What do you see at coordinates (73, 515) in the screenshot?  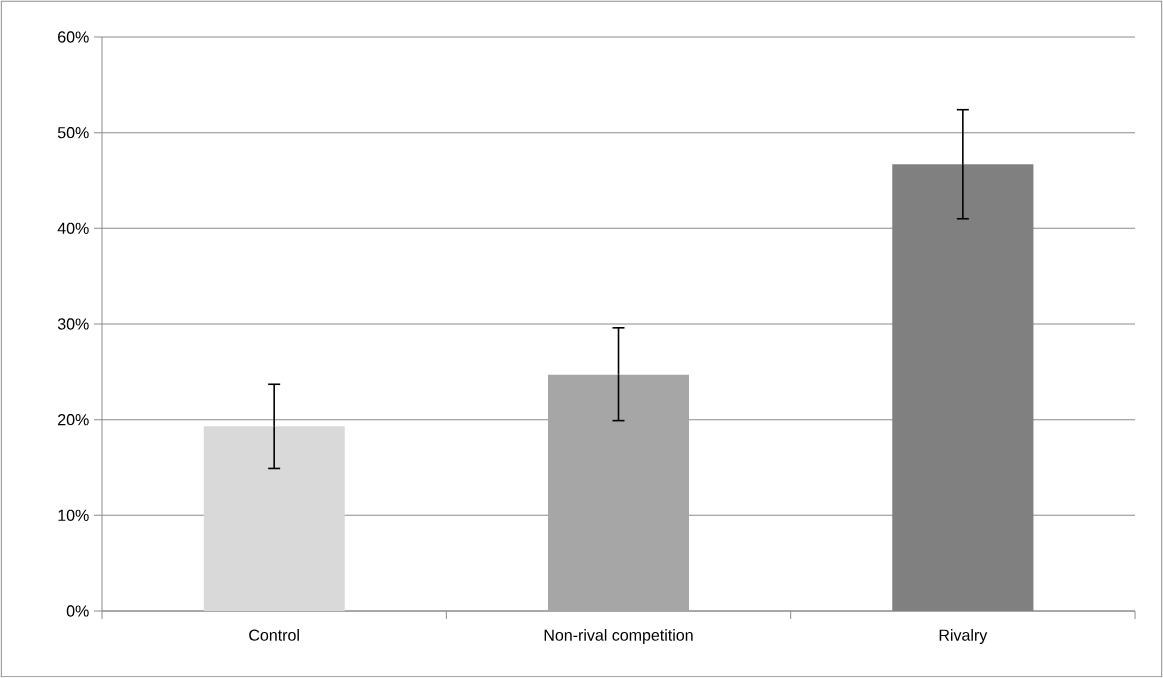 I see `y-tick-label: 10%` at bounding box center [73, 515].